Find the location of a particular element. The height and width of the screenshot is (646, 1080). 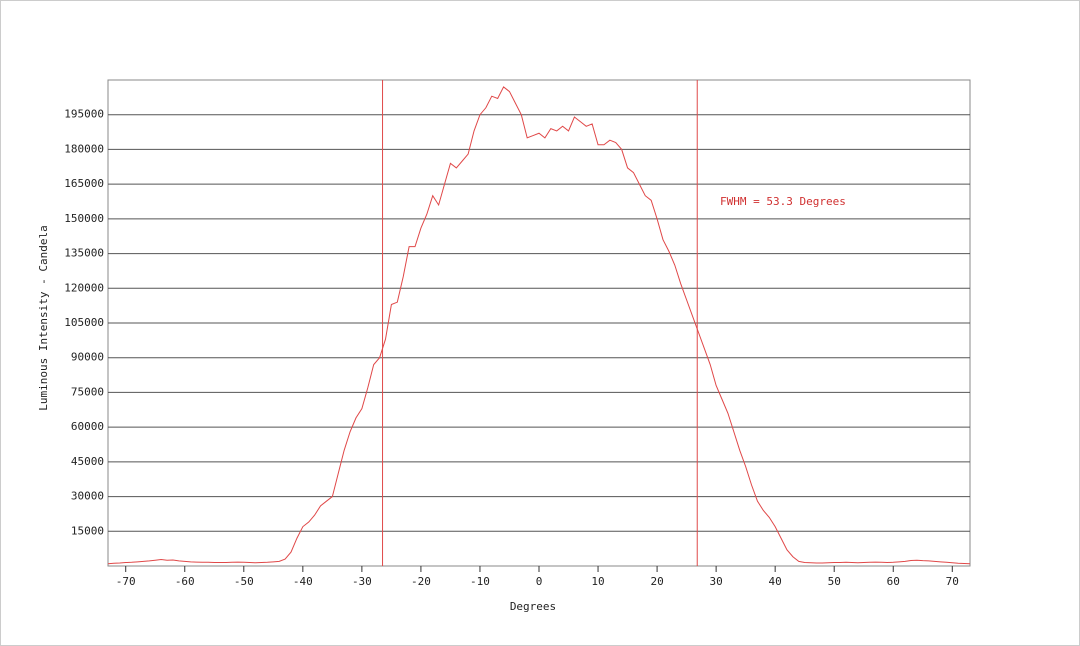

x-axis-label: Degrees is located at coordinates (533, 606).